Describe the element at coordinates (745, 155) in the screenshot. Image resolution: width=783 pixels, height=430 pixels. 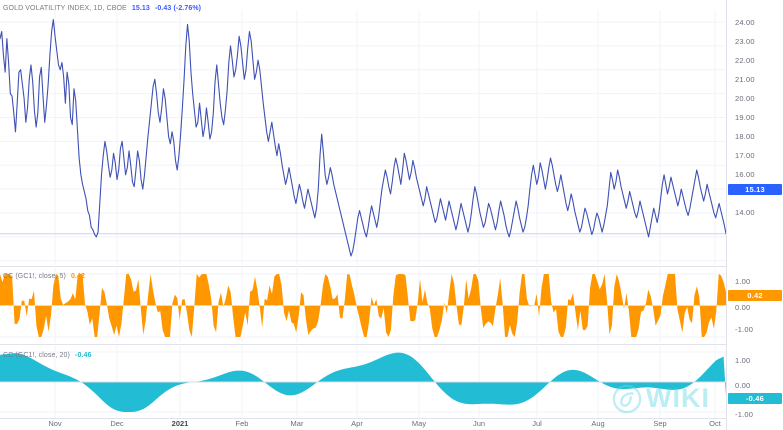
I see `price-scale-label: 17.00` at that location.